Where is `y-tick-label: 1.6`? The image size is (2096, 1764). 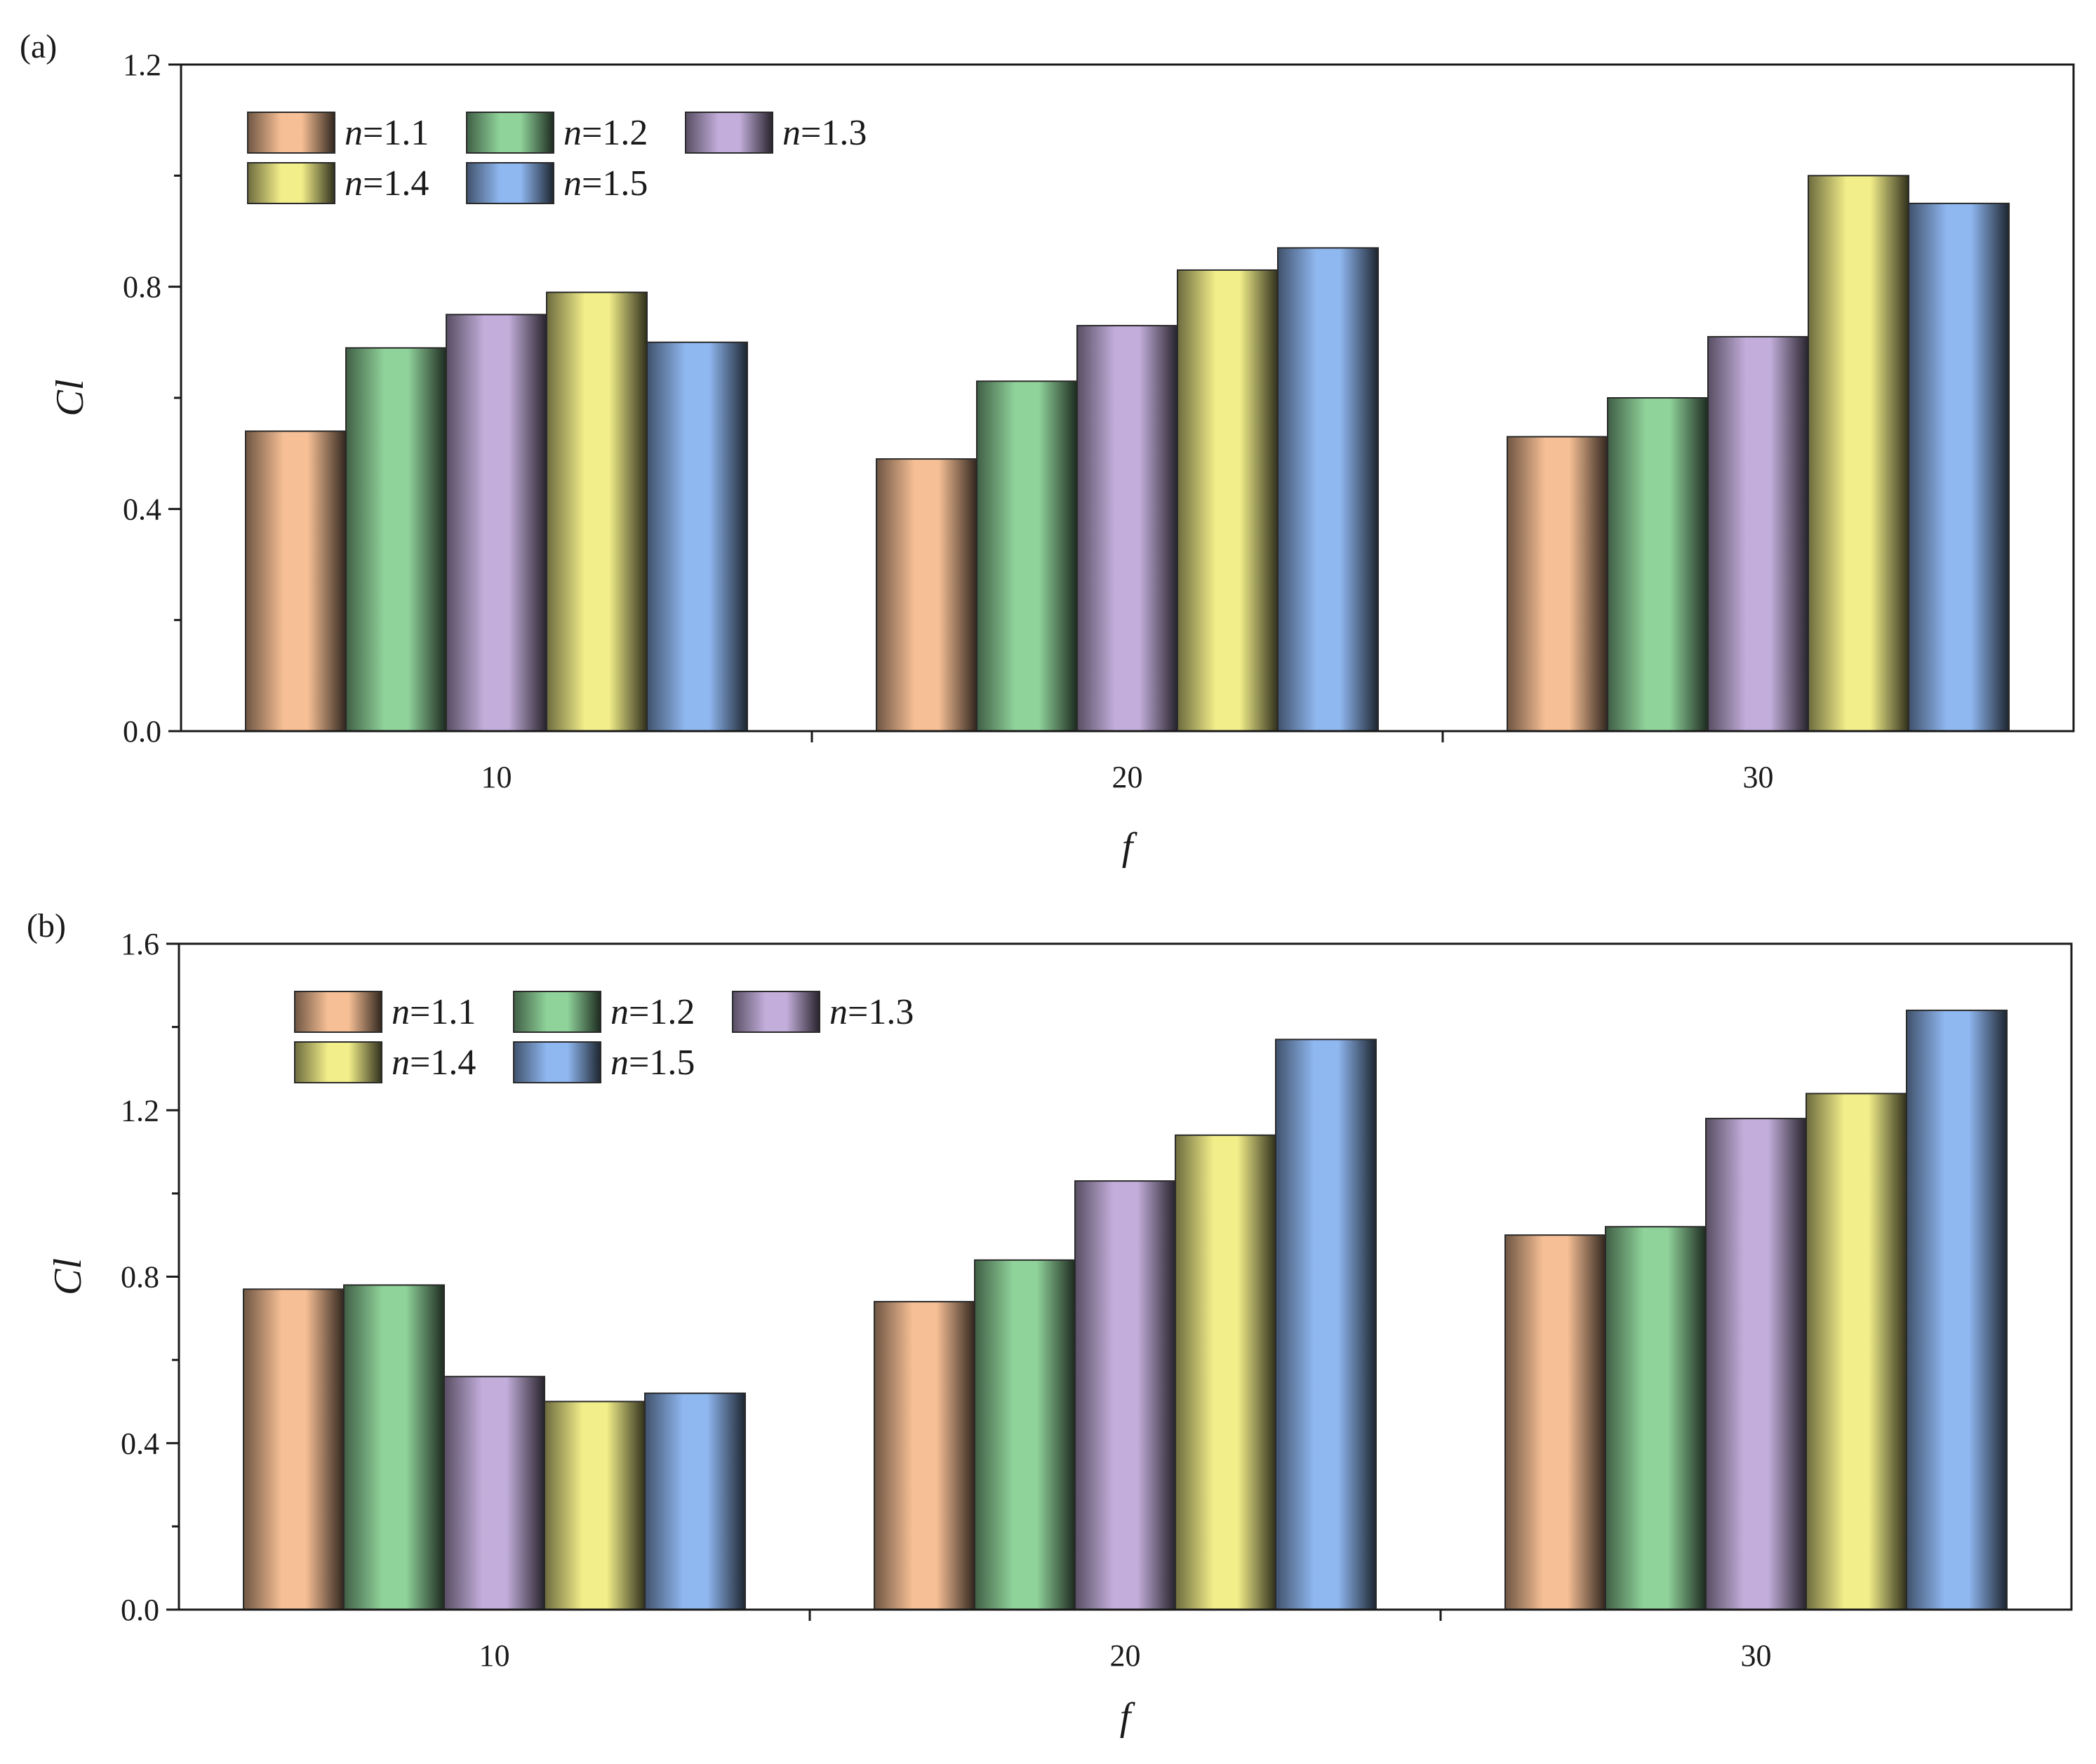 y-tick-label: 1.6 is located at coordinates (140, 944).